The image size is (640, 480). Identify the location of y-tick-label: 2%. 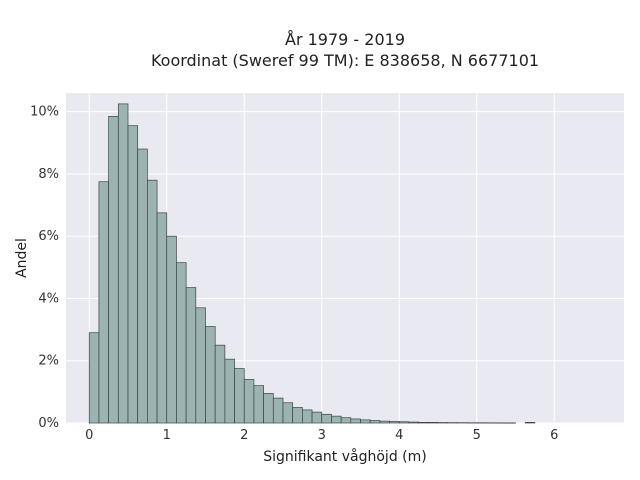
(48, 361).